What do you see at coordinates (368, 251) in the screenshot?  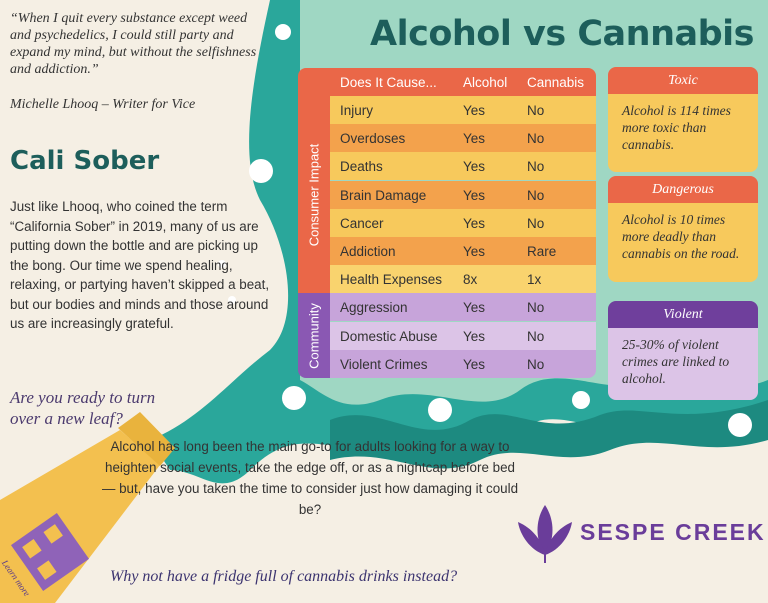 I see `table-cell: Addiction` at bounding box center [368, 251].